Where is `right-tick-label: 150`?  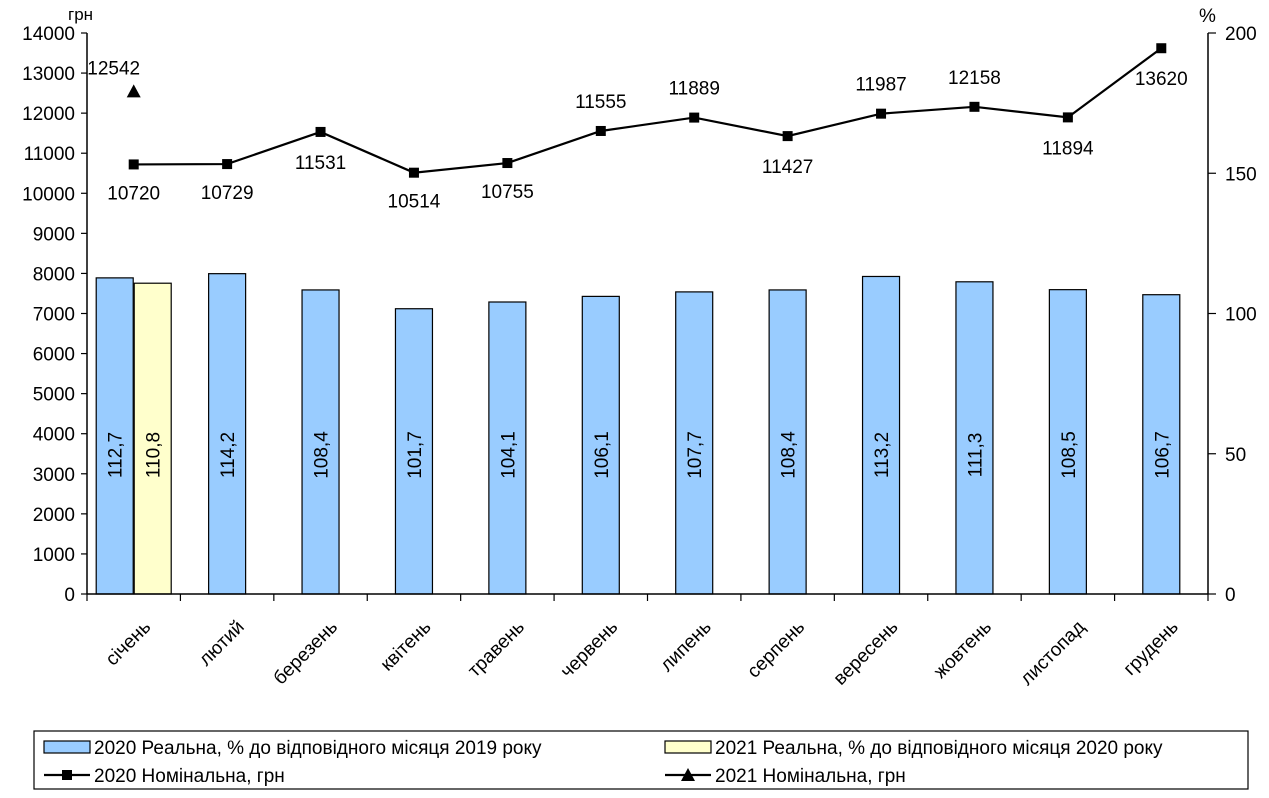 right-tick-label: 150 is located at coordinates (1241, 174).